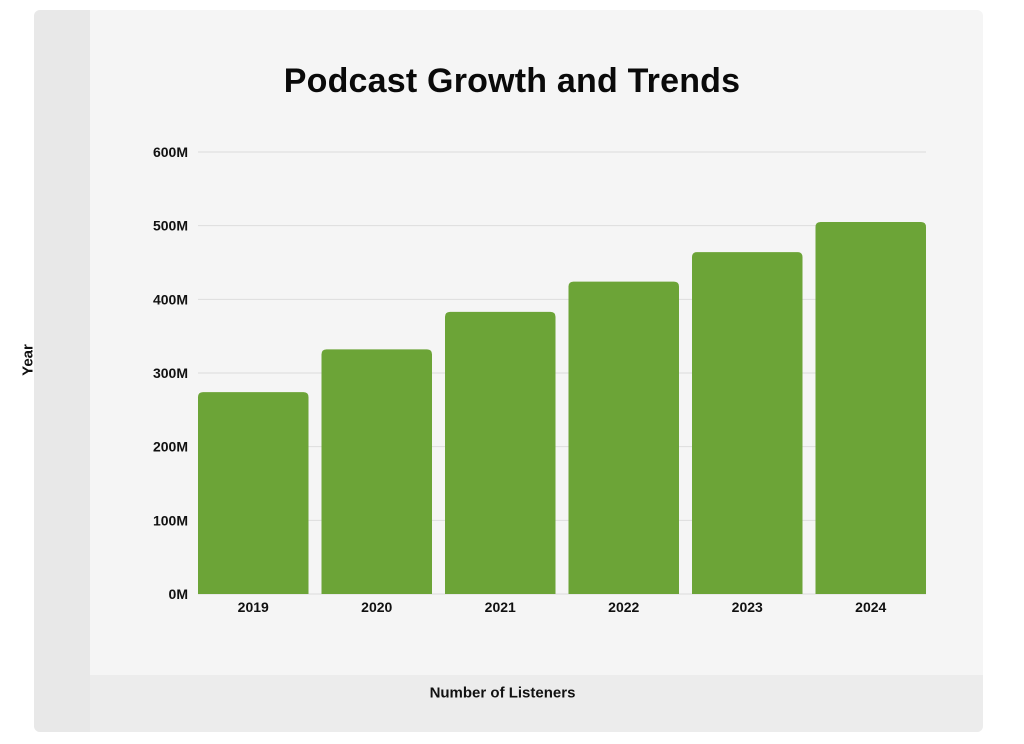  Describe the element at coordinates (253, 607) in the screenshot. I see `x-tick-label: 2019` at that location.